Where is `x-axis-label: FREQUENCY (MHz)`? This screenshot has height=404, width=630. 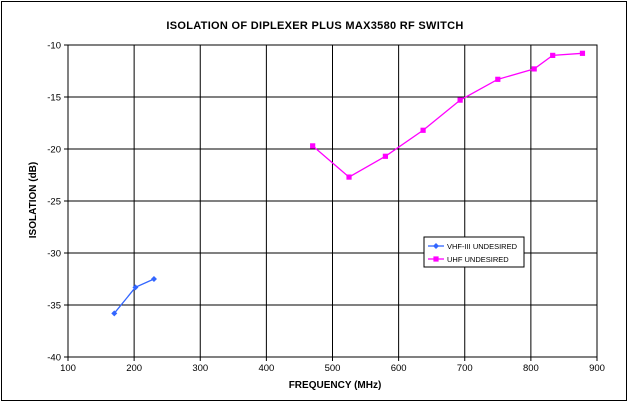 x-axis-label: FREQUENCY (MHz) is located at coordinates (335, 385).